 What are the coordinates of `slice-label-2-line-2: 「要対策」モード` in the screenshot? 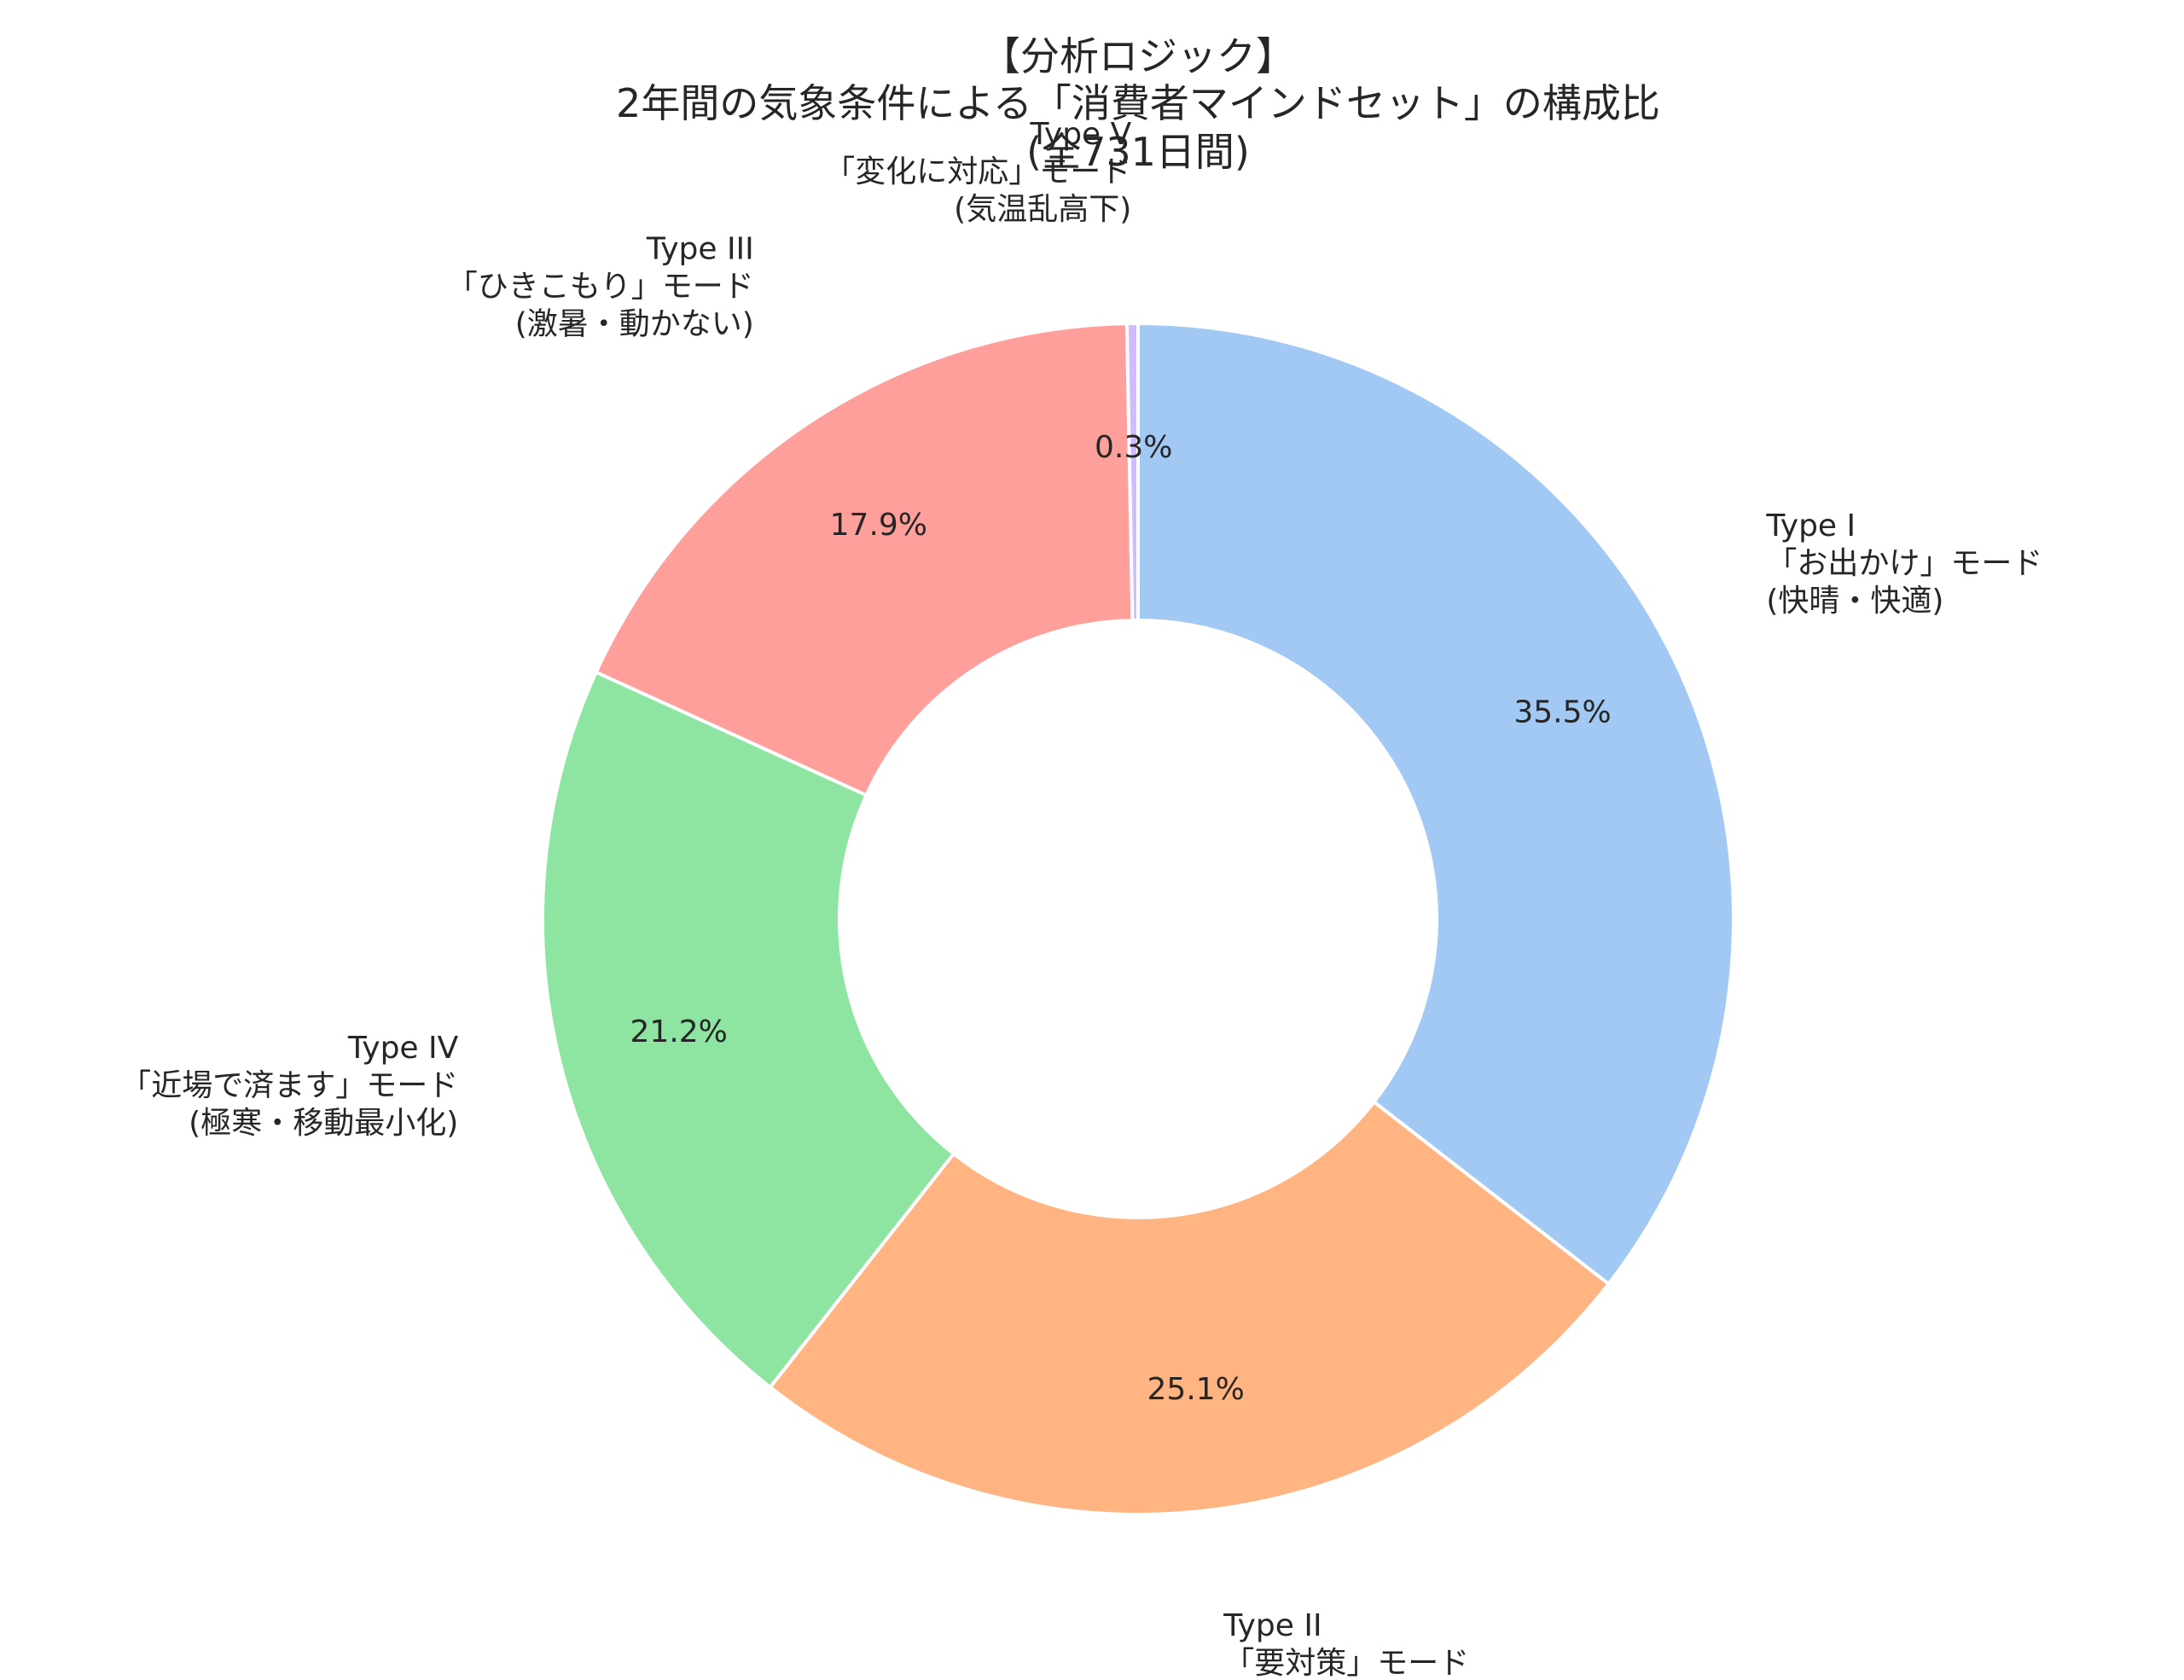 It's located at (1346, 1663).